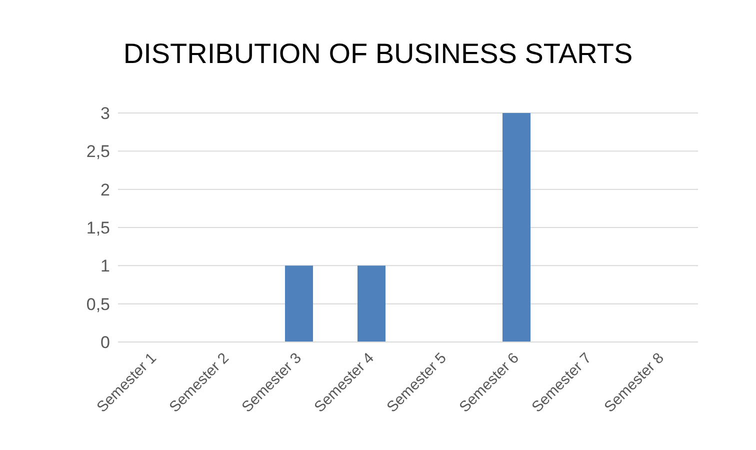 This screenshot has width=756, height=450. I want to click on y-tick-label: 3, so click(105, 114).